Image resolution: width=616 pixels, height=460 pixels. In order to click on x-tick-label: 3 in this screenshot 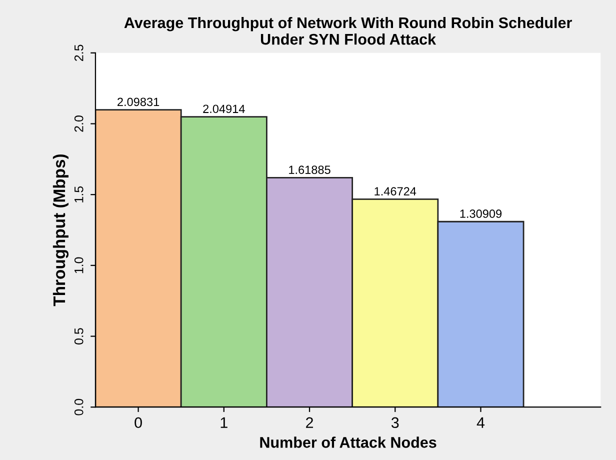, I will do `click(395, 422)`.